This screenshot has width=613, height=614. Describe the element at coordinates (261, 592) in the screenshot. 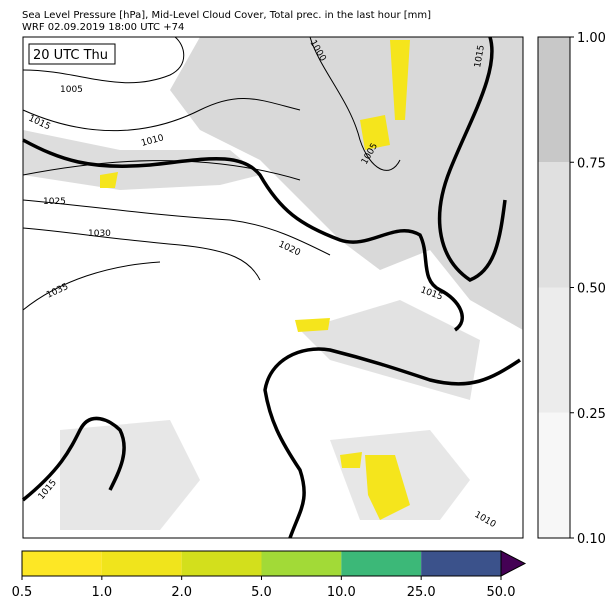

I see `colorbar-tick-label: 5.0` at that location.